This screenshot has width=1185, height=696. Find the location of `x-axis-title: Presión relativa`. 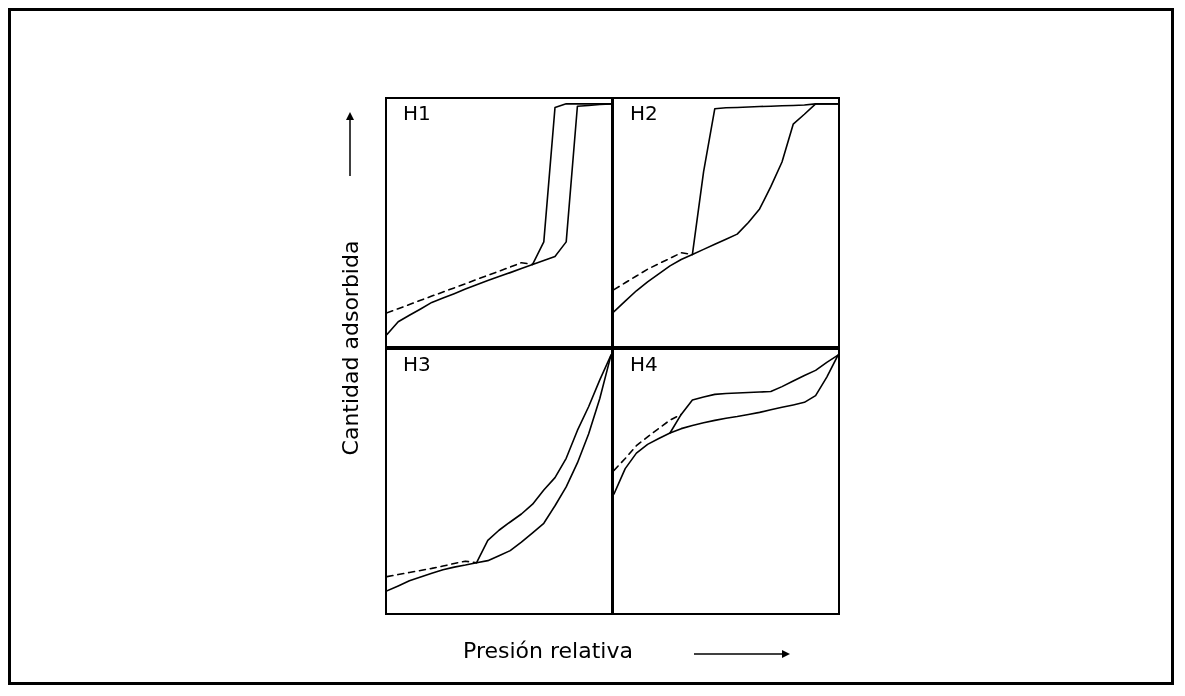

x-axis-title: Presión relativa is located at coordinates (548, 650).